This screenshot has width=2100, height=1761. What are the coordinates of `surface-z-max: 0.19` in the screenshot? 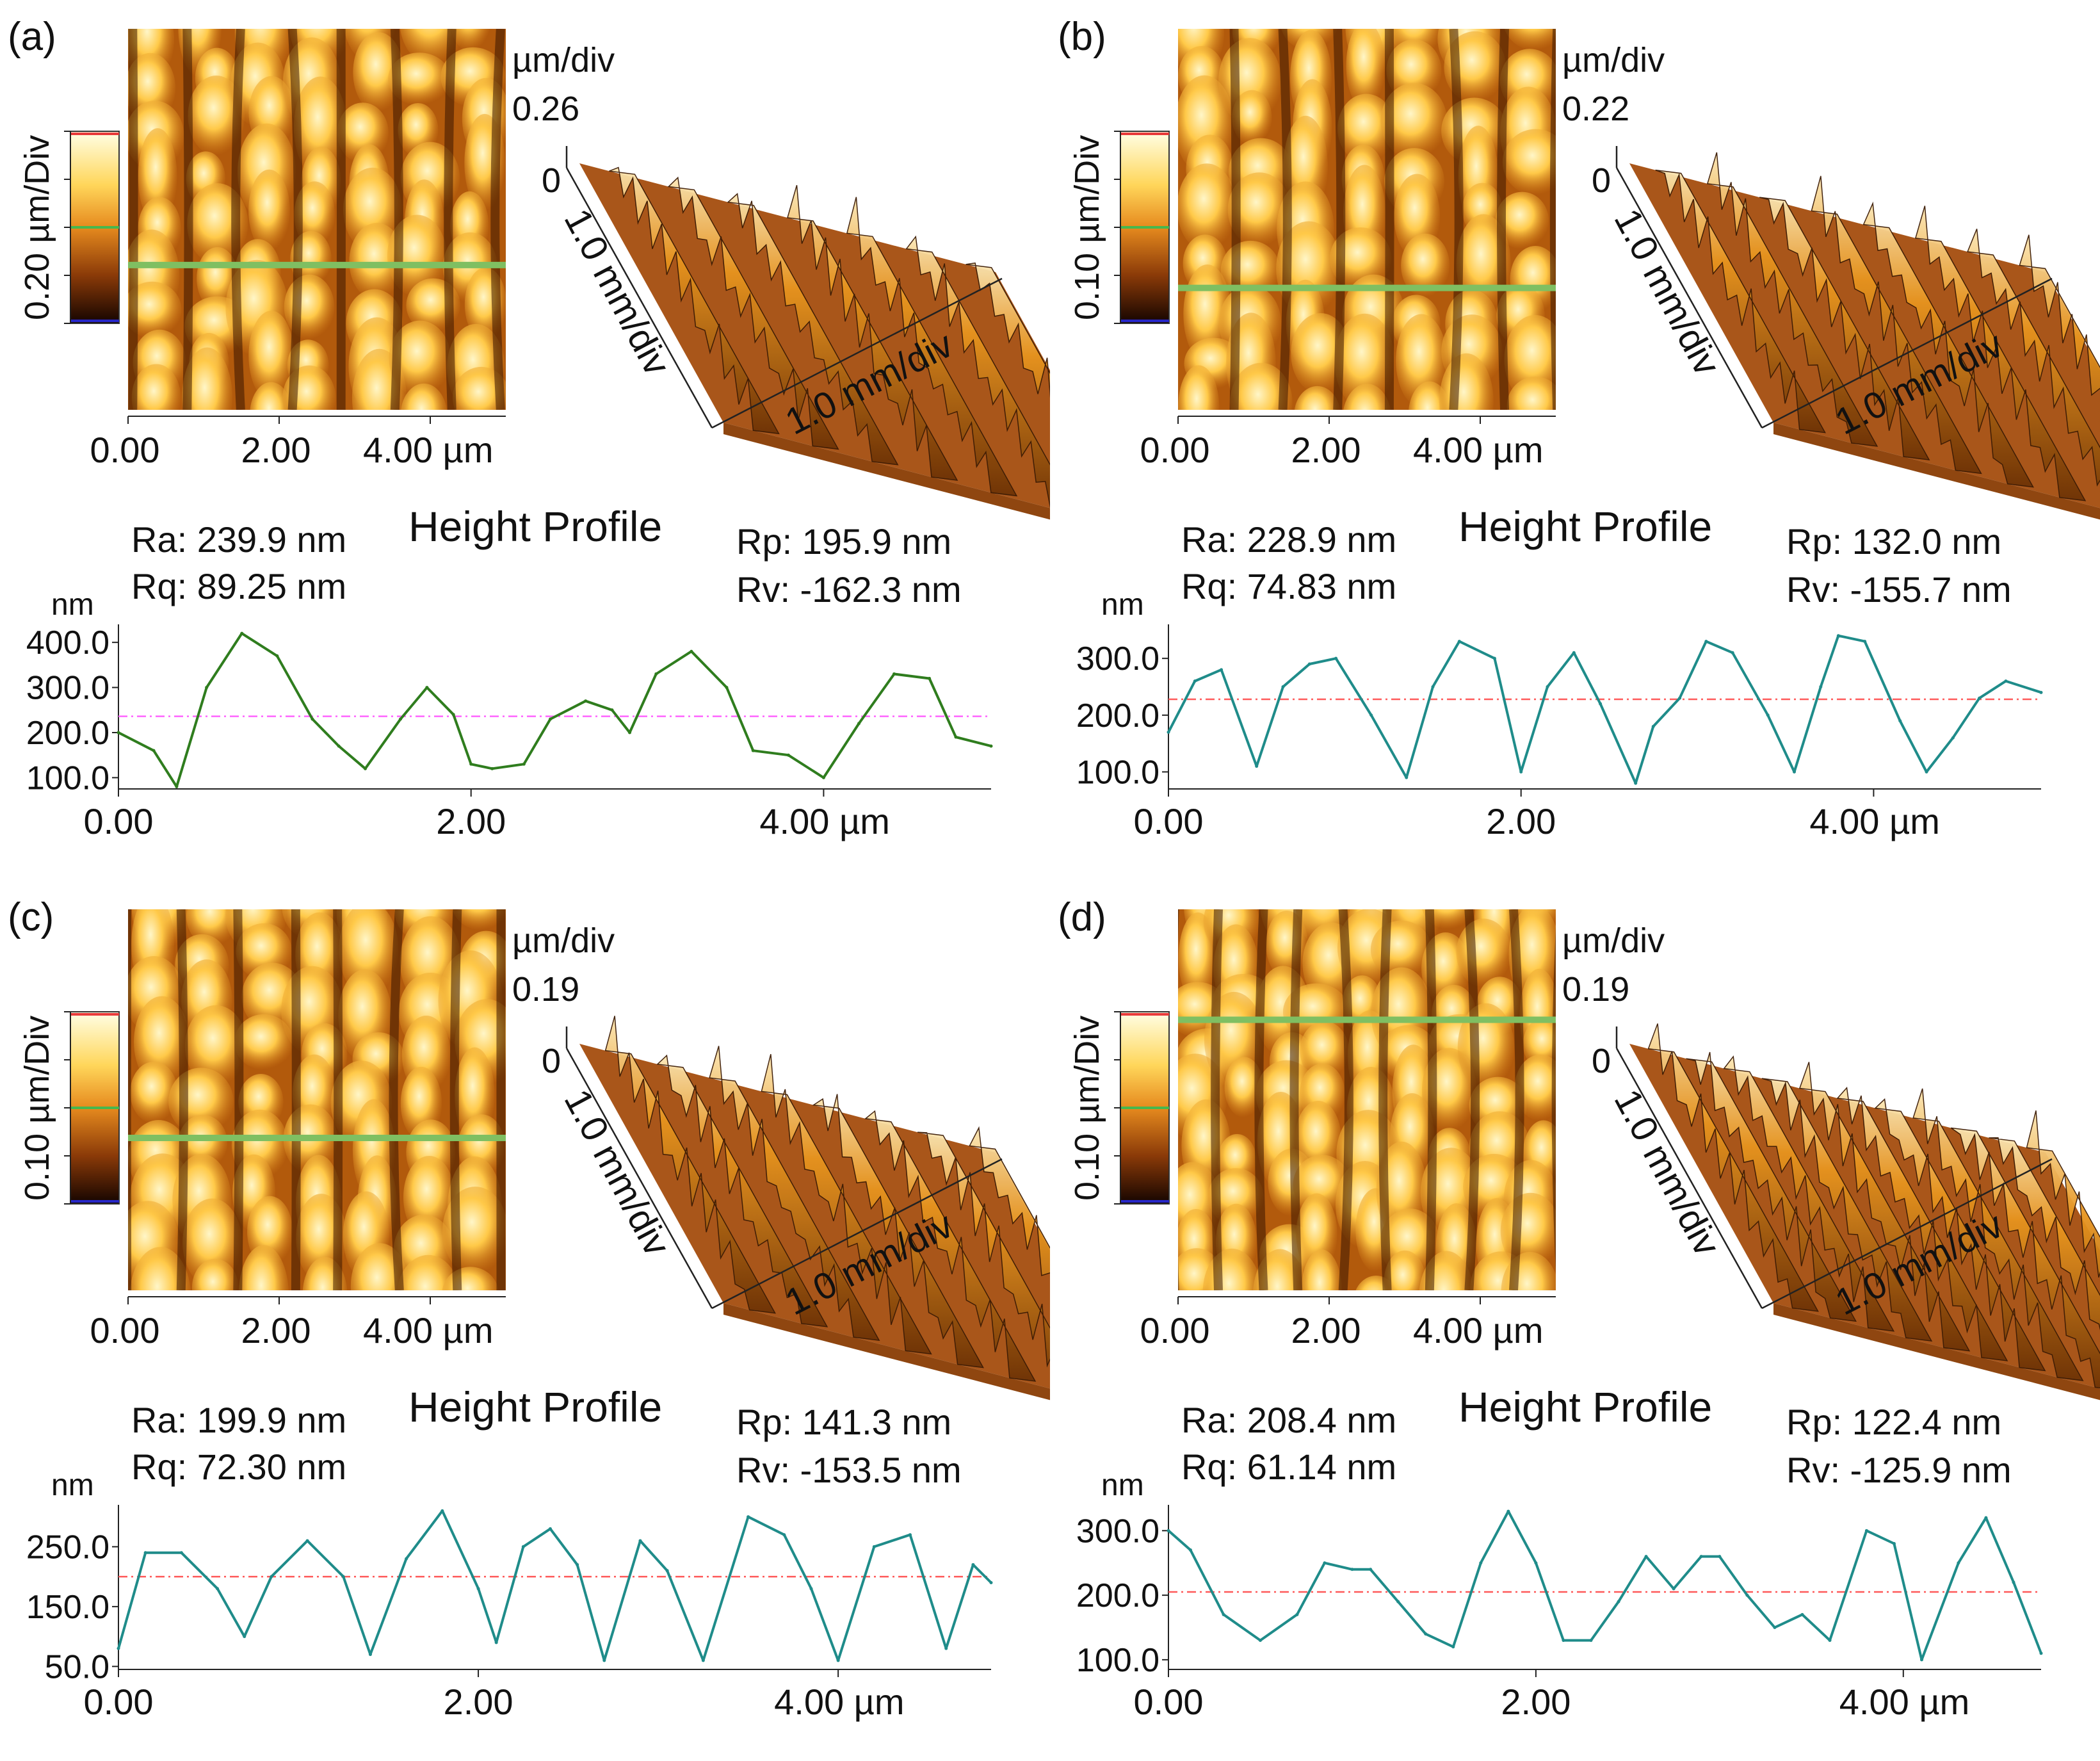 It's located at (545, 990).